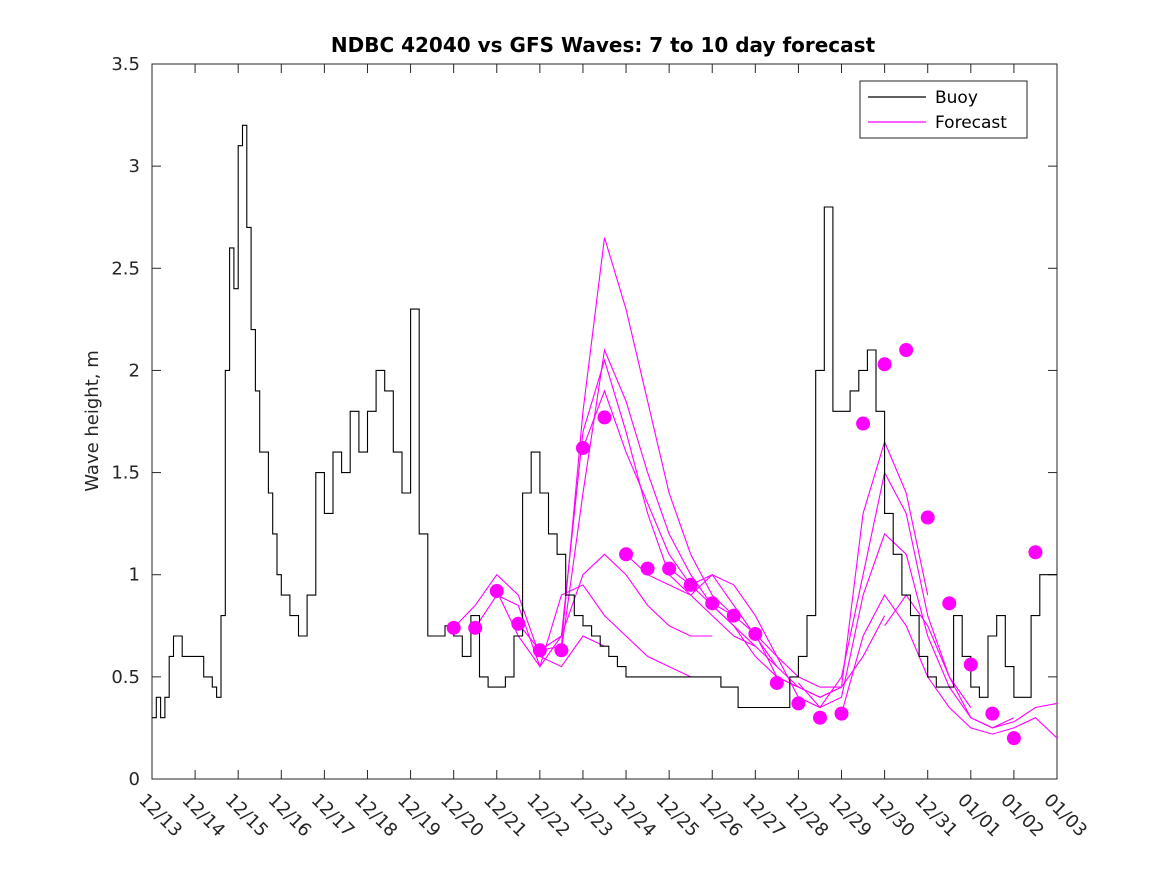 Image resolution: width=1167 pixels, height=875 pixels. Describe the element at coordinates (943, 109) in the screenshot. I see `legend-box` at that location.